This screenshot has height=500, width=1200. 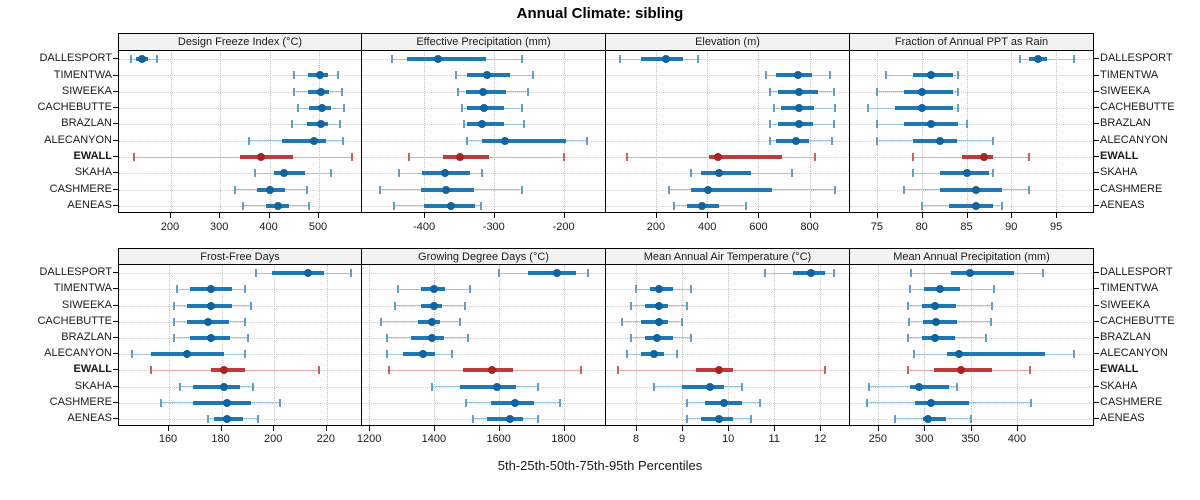 I want to click on x-tick-label: 400, so click(x=1017, y=439).